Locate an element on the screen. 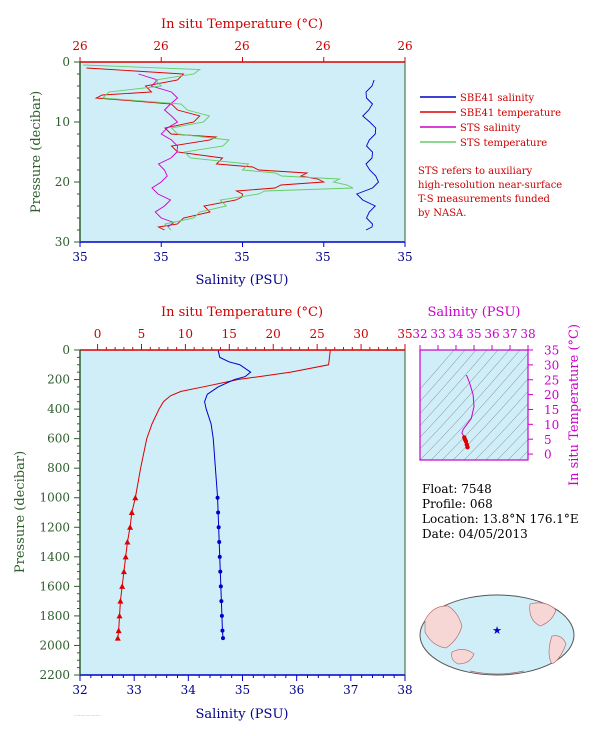 The image size is (601, 736). main-temp-tick: 30 is located at coordinates (360, 334).